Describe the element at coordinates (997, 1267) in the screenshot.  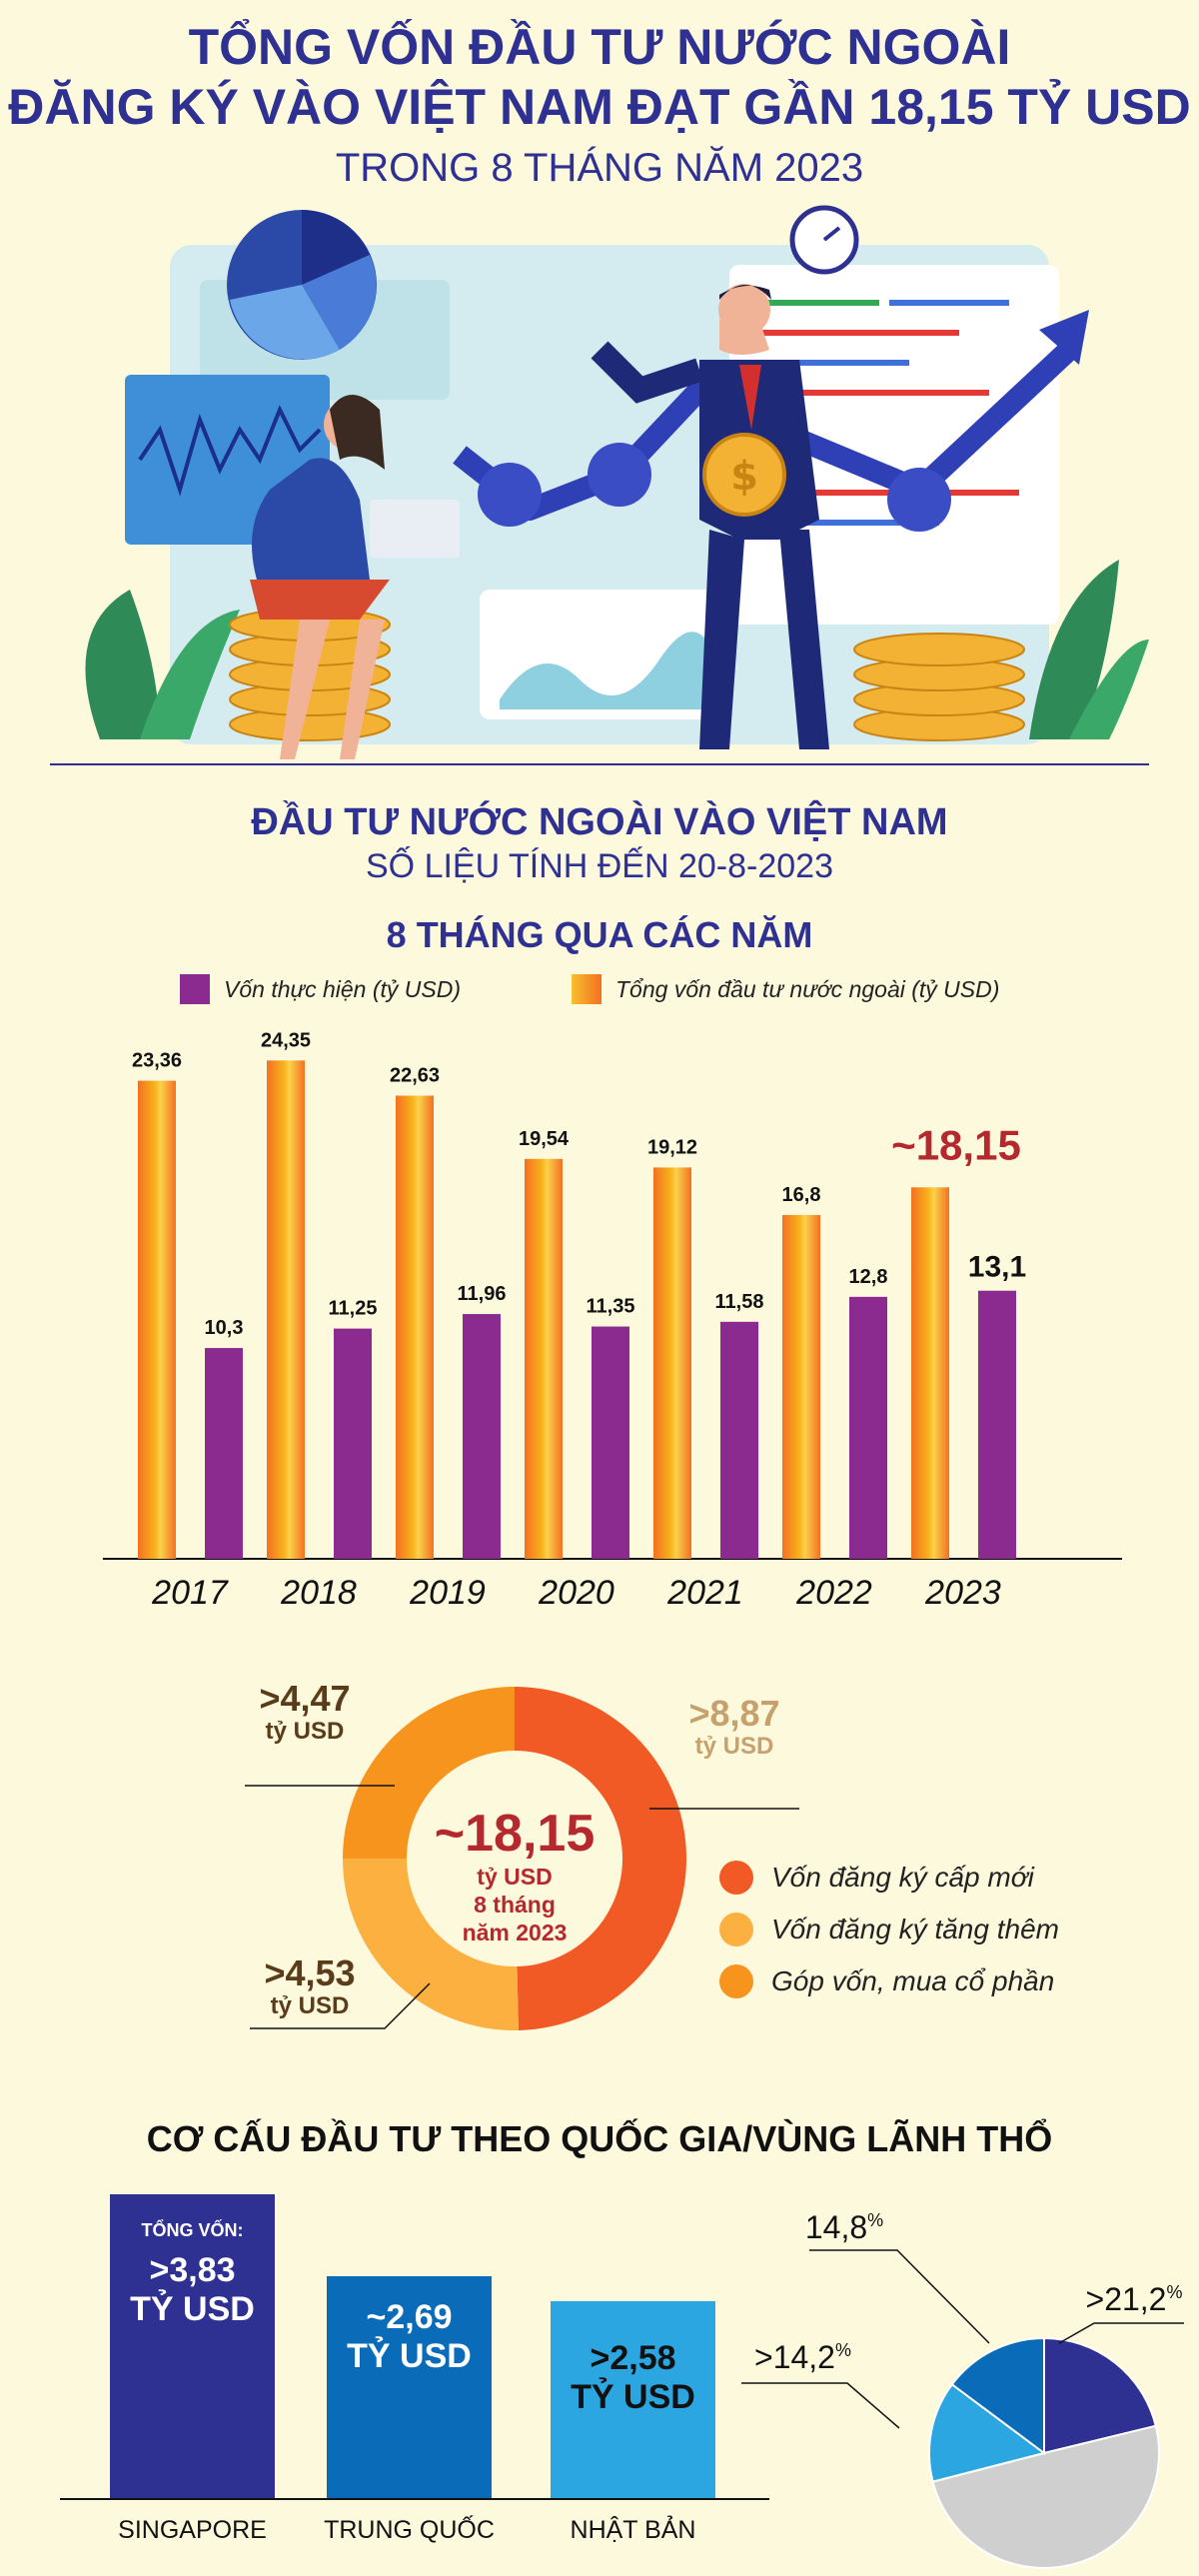
I see `data-label-realized: 13,1` at that location.